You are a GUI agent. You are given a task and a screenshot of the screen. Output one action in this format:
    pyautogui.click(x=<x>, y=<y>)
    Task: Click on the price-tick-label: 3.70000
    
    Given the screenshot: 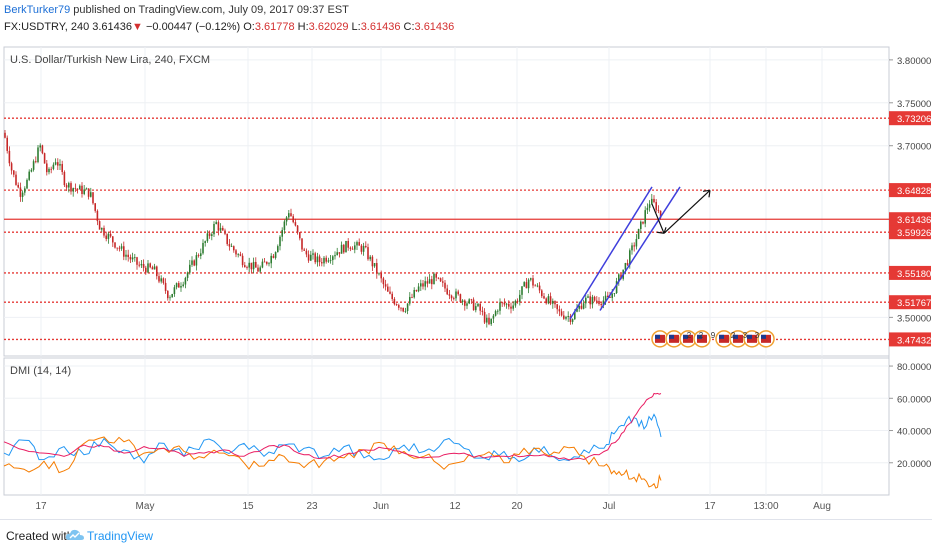 What is the action you would take?
    pyautogui.click(x=914, y=147)
    